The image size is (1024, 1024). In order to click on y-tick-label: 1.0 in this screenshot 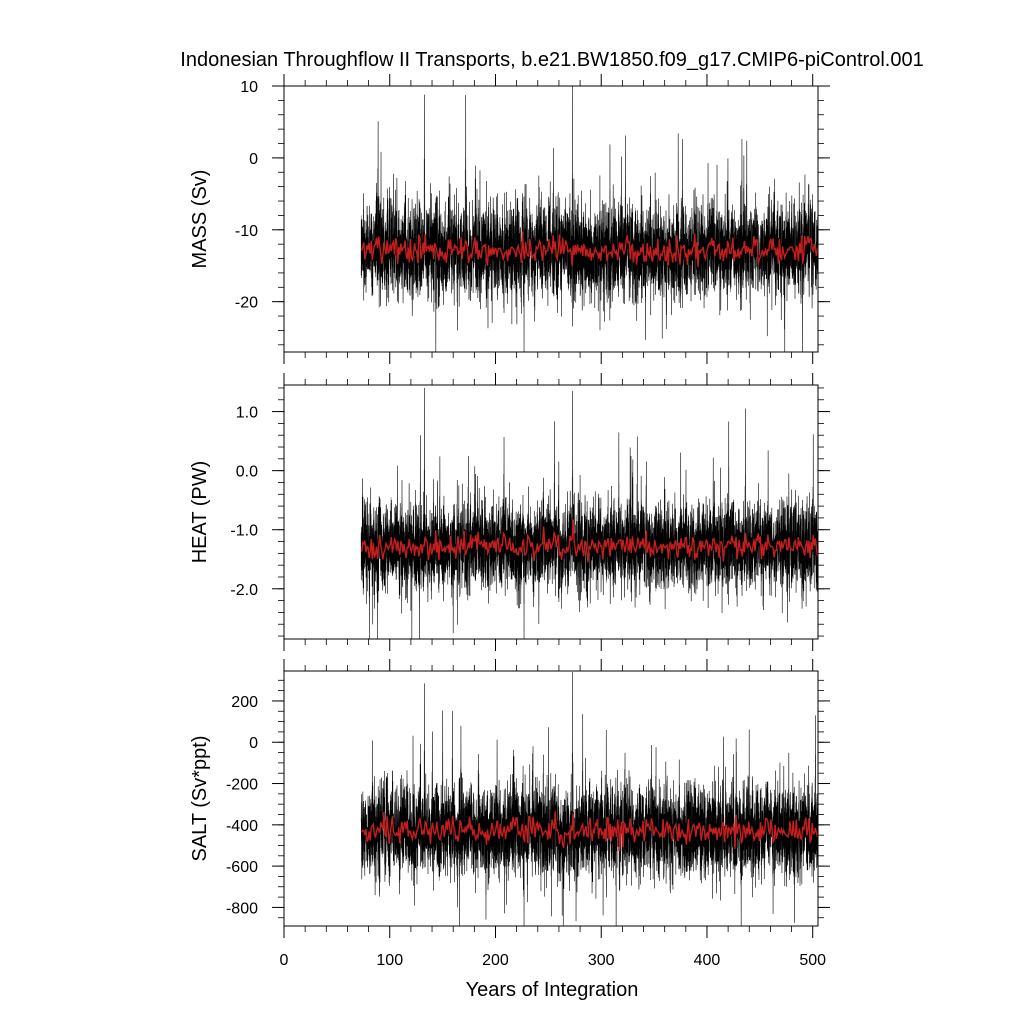, I will do `click(247, 413)`.